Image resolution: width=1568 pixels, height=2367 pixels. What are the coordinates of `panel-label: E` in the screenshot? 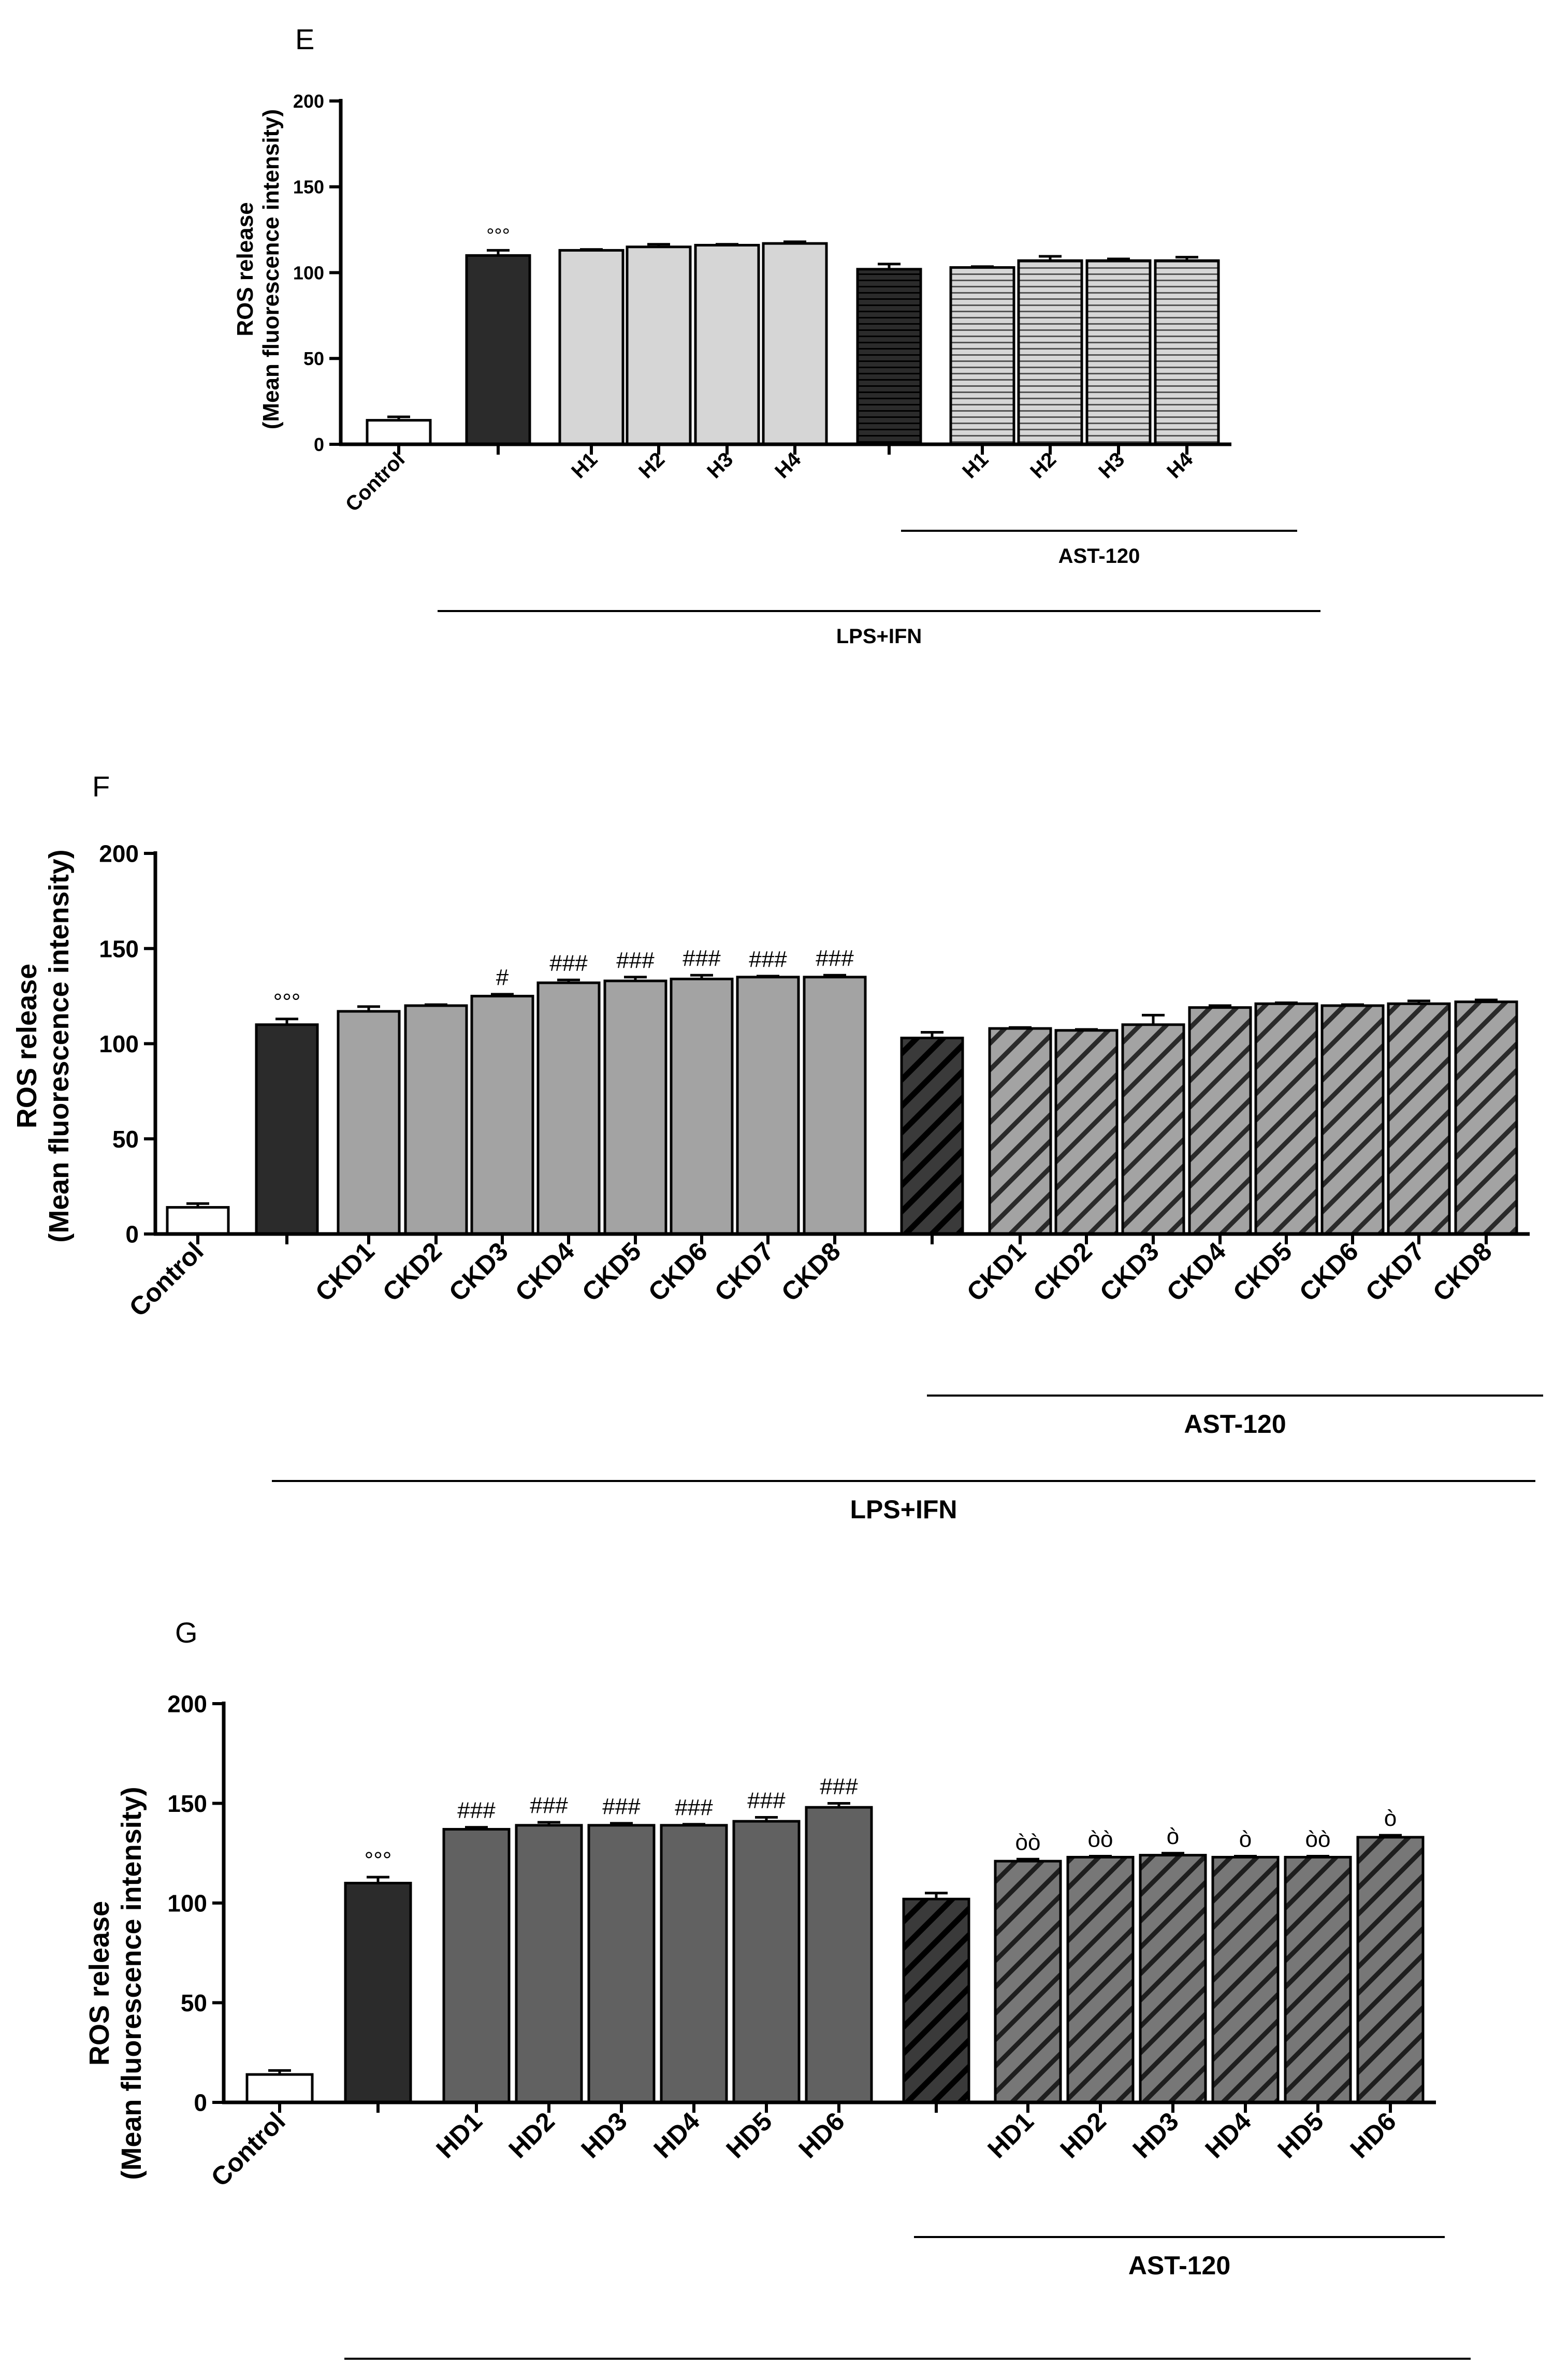 It's located at (304, 39).